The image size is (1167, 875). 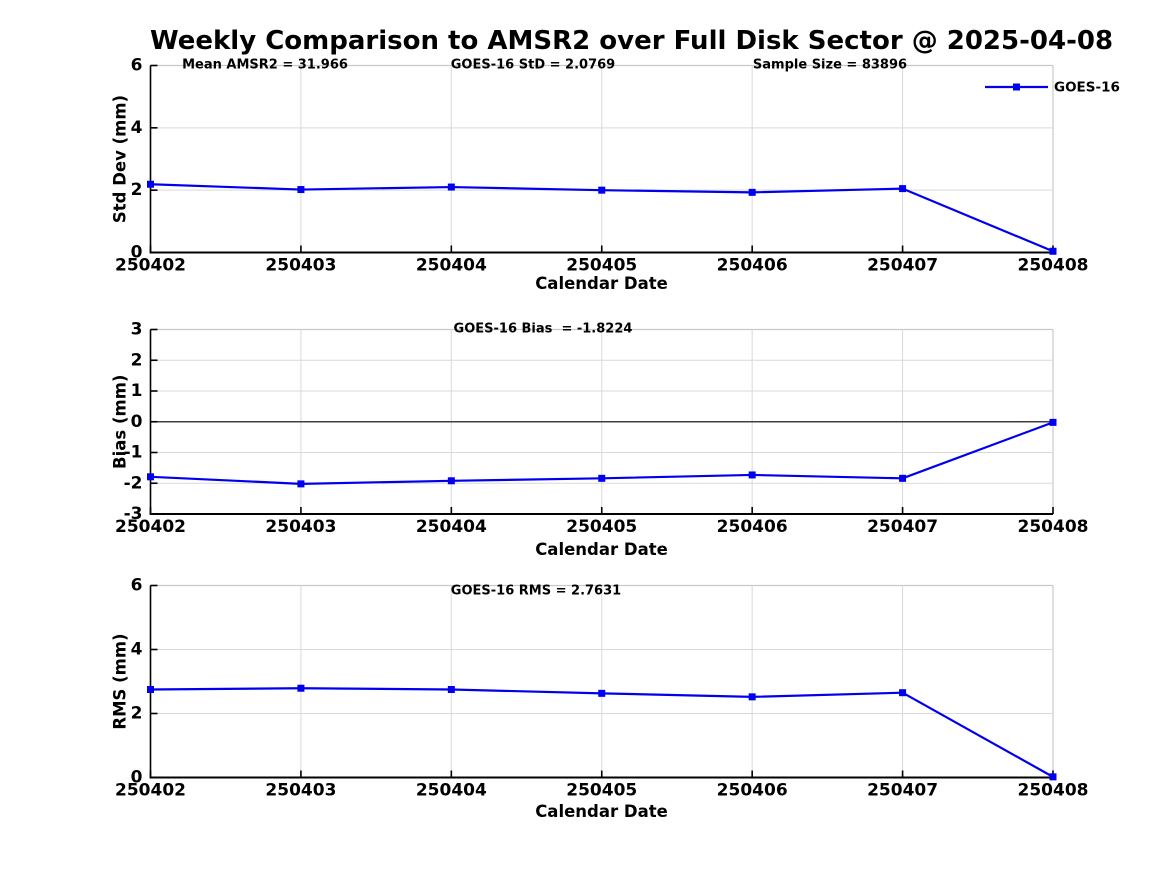 What do you see at coordinates (1052, 88) in the screenshot?
I see `legend: GOES-16` at bounding box center [1052, 88].